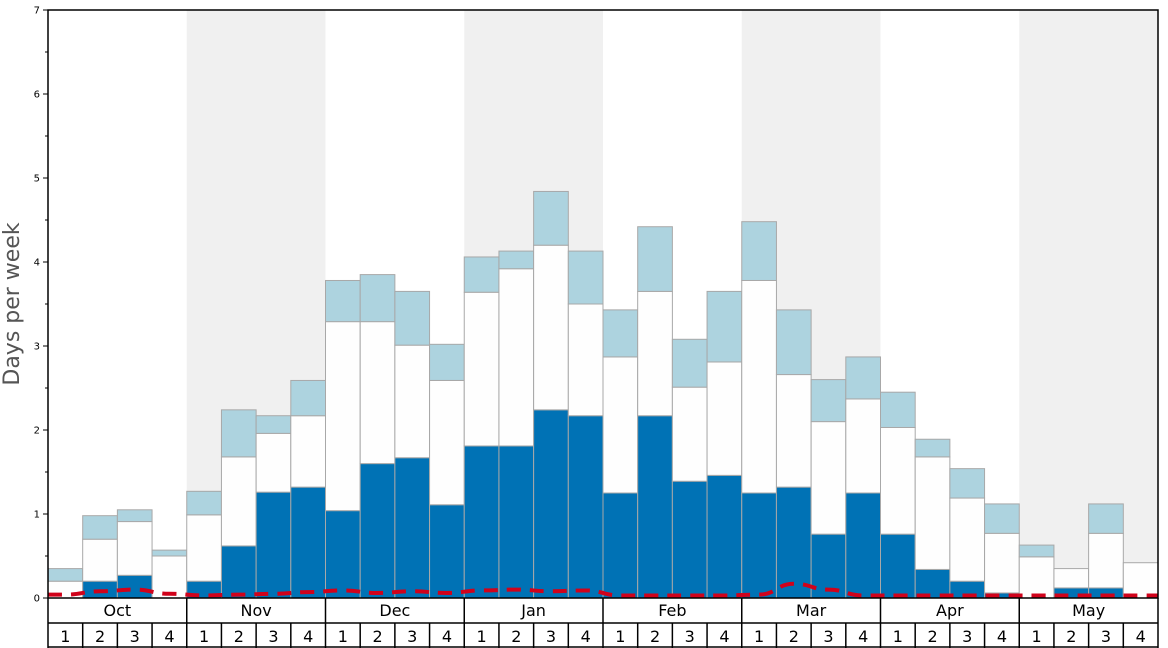 This screenshot has height=648, width=1168. Describe the element at coordinates (37, 263) in the screenshot. I see `y-tick-label: 4` at that location.